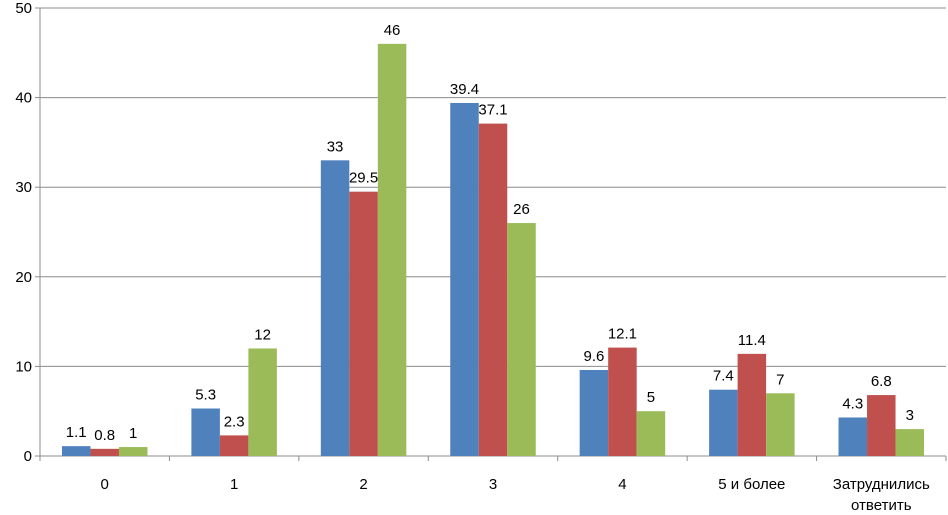  Describe the element at coordinates (392, 30) in the screenshot. I see `data-label: 46` at that location.